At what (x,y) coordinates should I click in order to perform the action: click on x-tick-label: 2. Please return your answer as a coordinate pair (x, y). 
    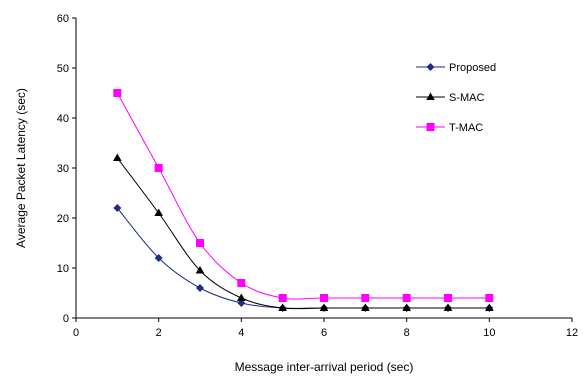
    Looking at the image, I should click on (159, 333).